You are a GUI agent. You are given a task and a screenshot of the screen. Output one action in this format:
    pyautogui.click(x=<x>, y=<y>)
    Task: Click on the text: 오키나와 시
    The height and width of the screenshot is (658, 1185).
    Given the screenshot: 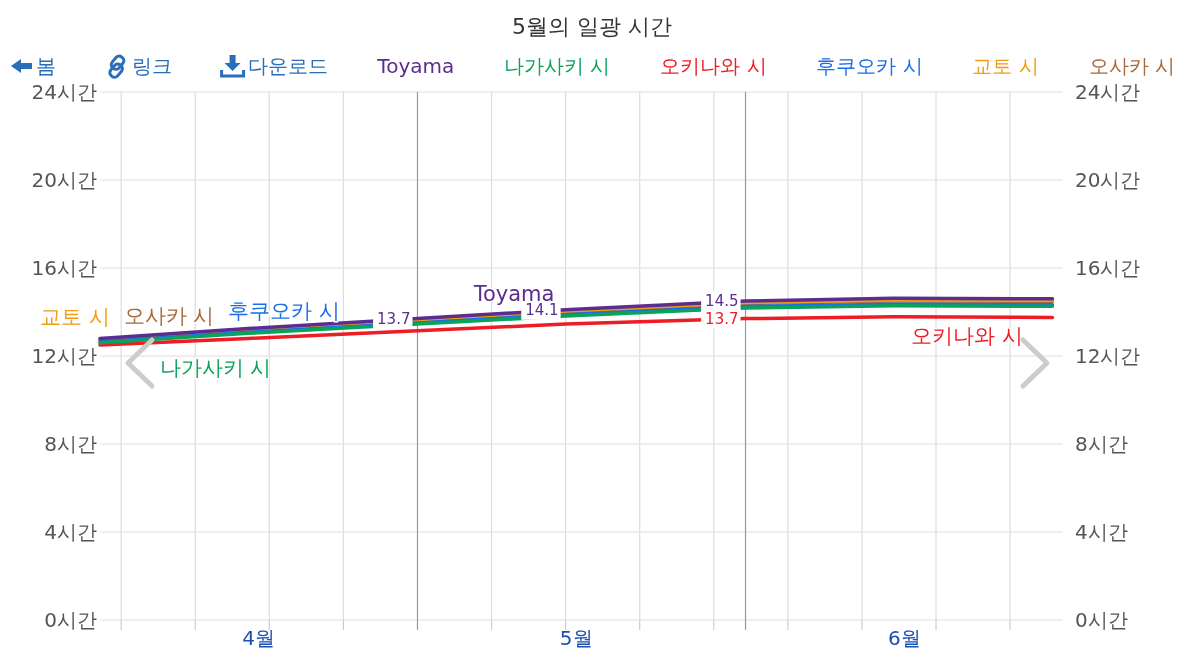 What is the action you would take?
    pyautogui.click(x=713, y=66)
    